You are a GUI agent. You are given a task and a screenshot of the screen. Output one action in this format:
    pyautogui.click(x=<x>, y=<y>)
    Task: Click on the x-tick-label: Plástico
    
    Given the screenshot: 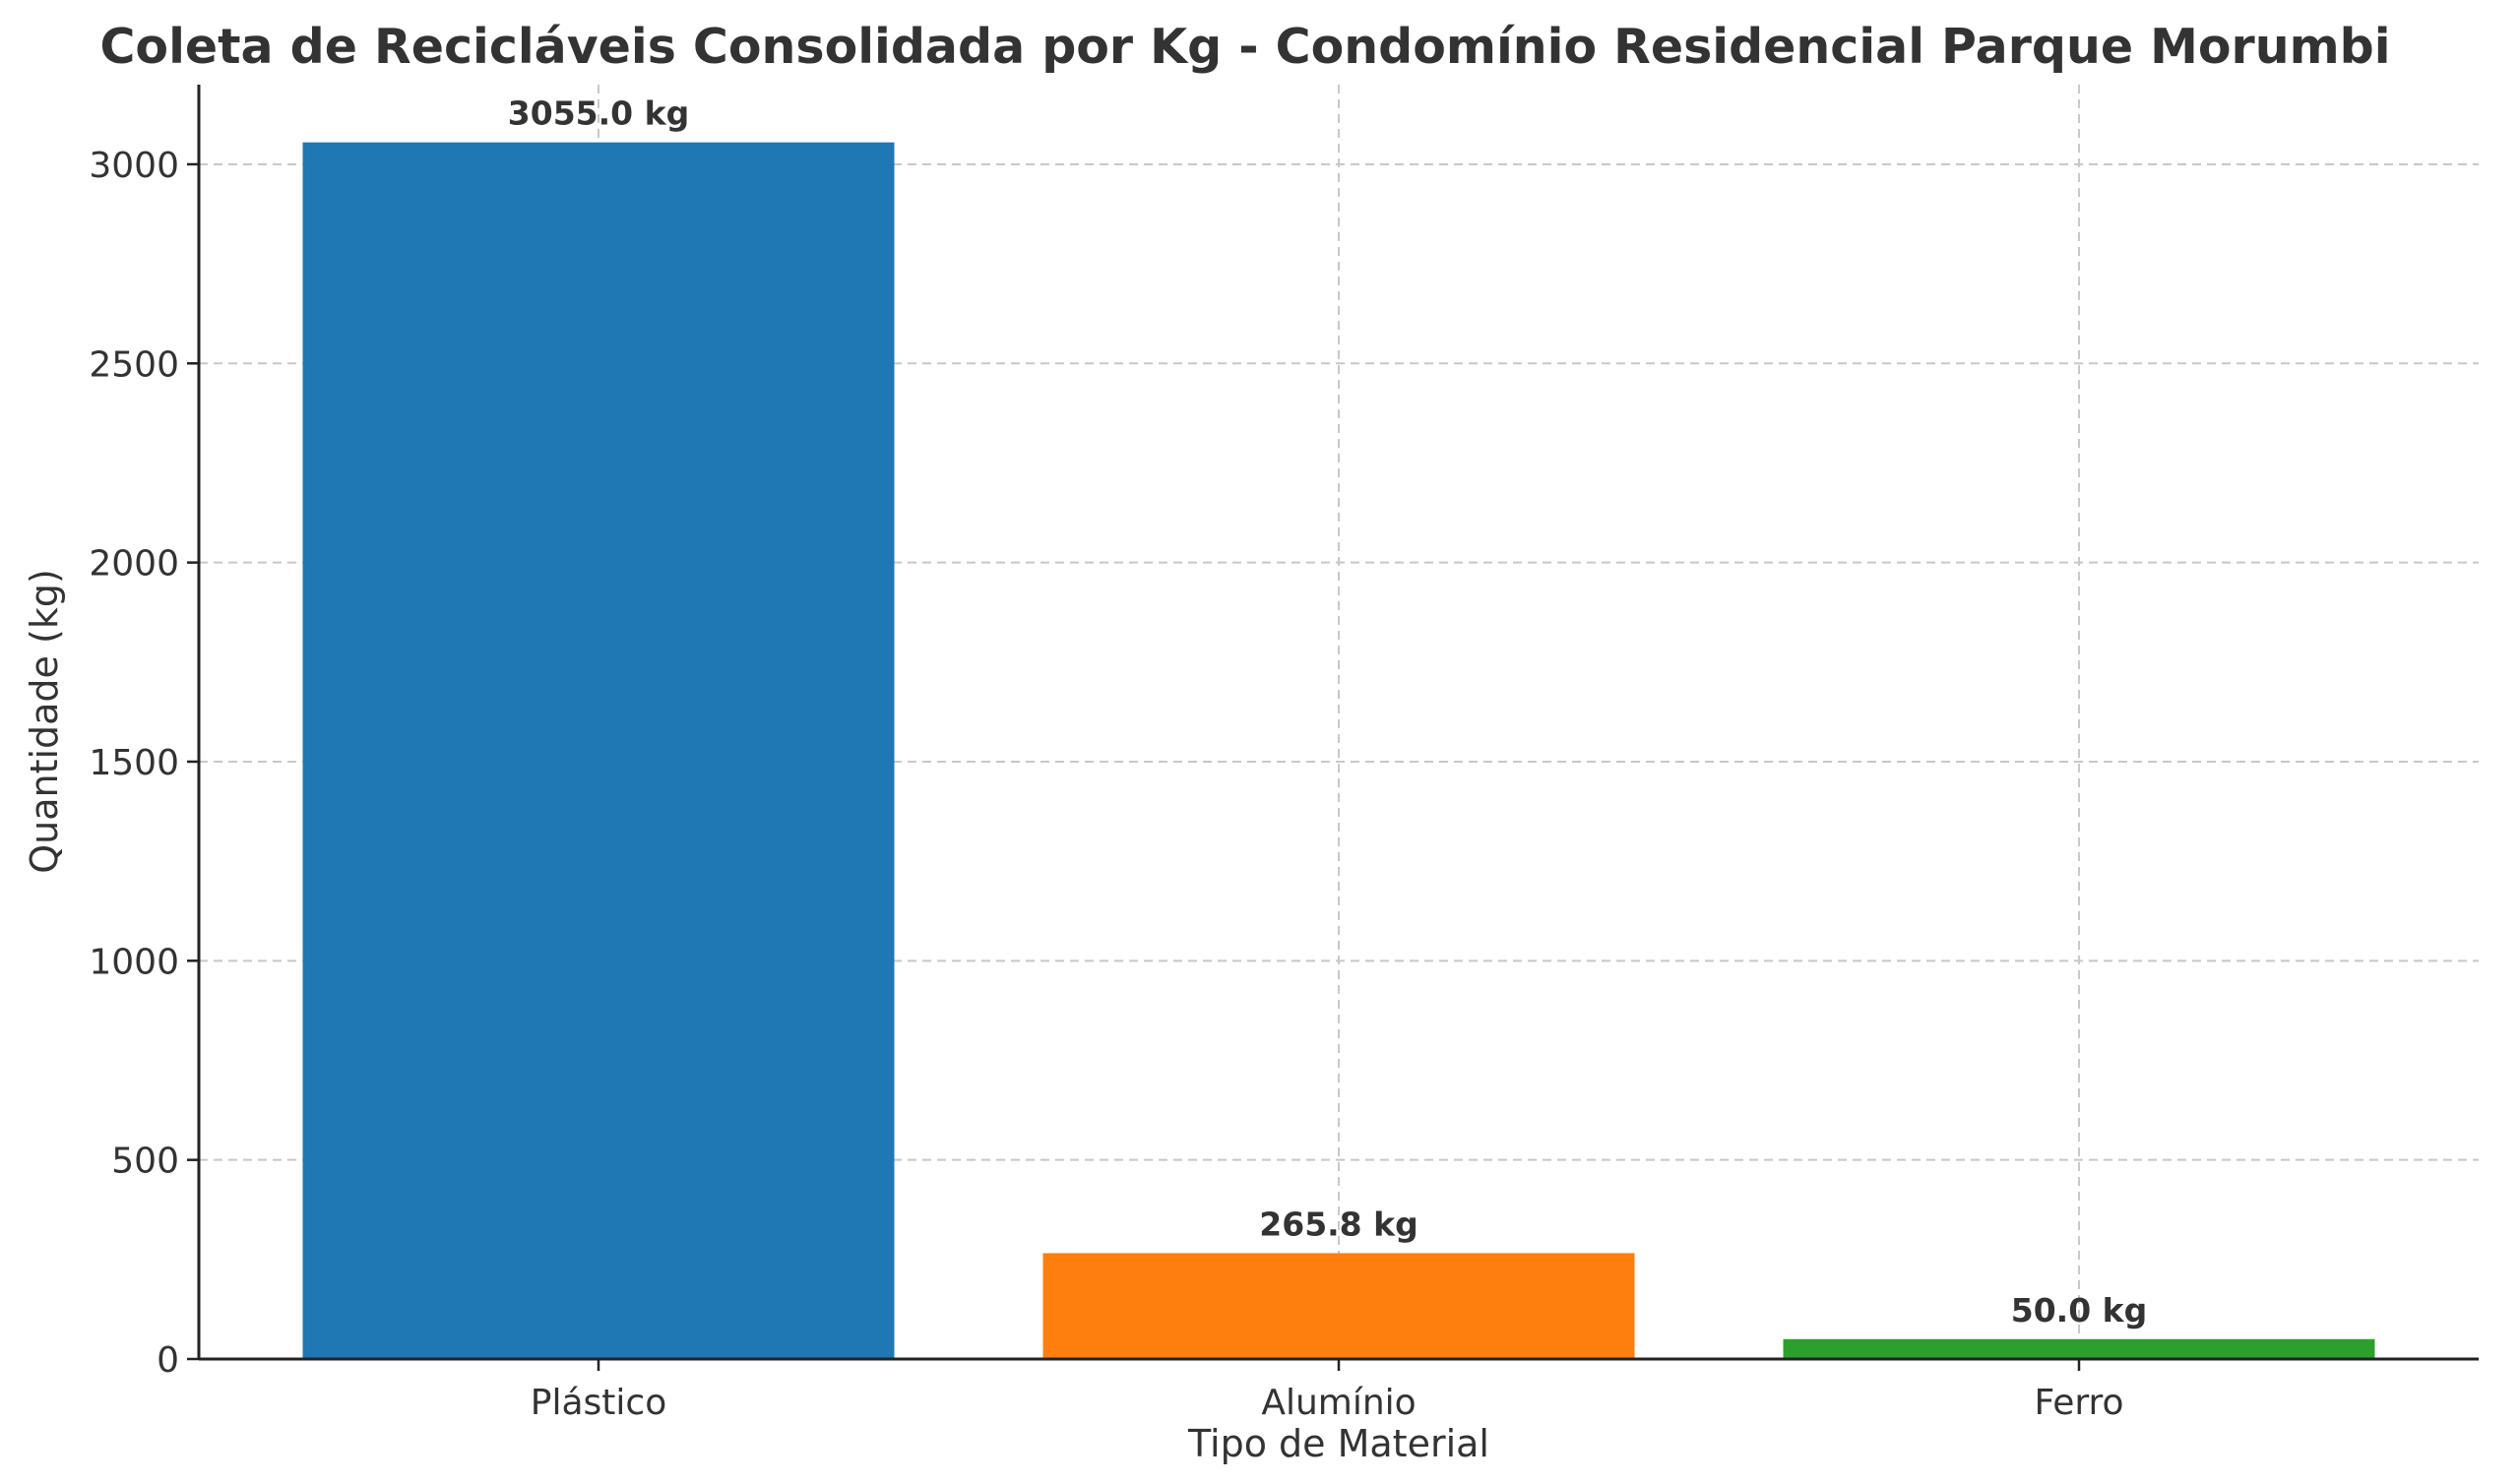 What is the action you would take?
    pyautogui.click(x=598, y=1403)
    